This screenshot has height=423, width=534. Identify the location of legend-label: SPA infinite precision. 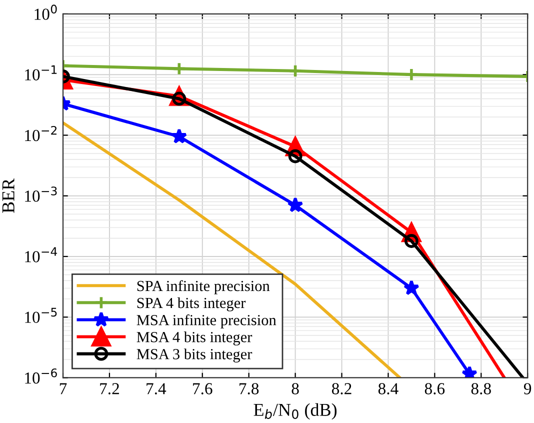
(203, 287).